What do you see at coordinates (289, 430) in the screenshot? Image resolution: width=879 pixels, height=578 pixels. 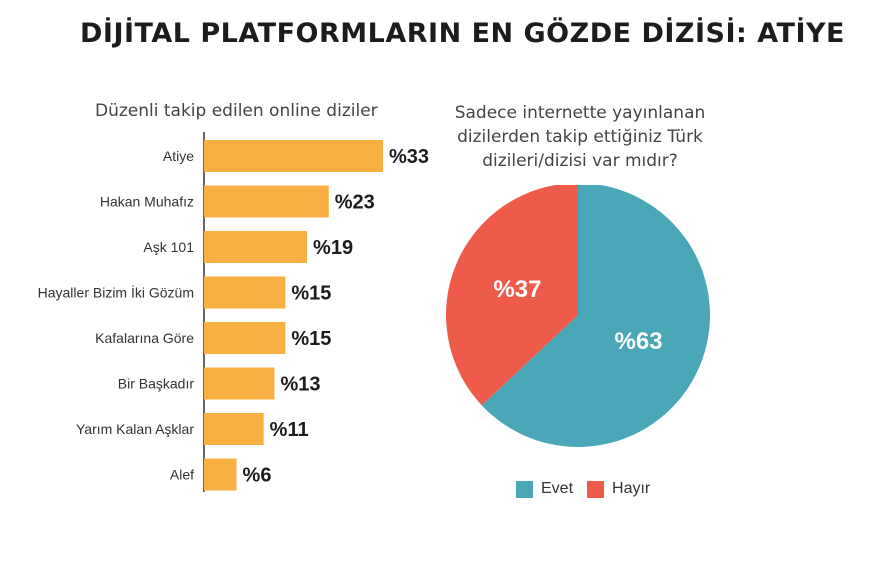 I see `value-label: %11` at bounding box center [289, 430].